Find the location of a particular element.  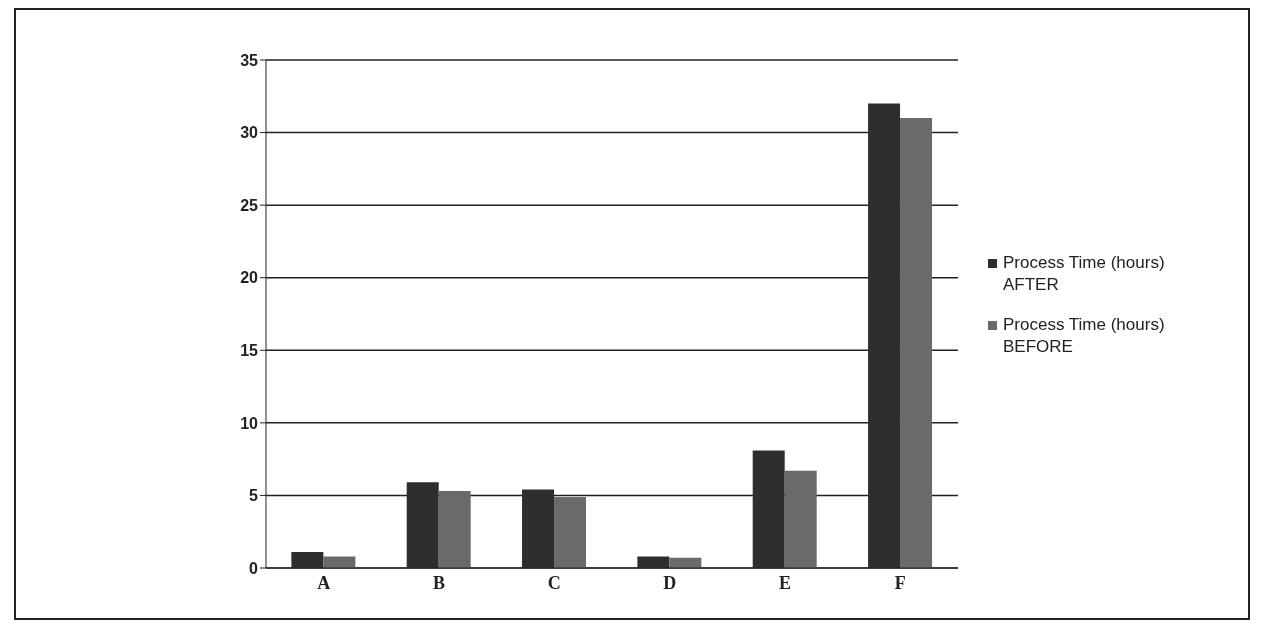

y-tick-label: 0 is located at coordinates (254, 568).